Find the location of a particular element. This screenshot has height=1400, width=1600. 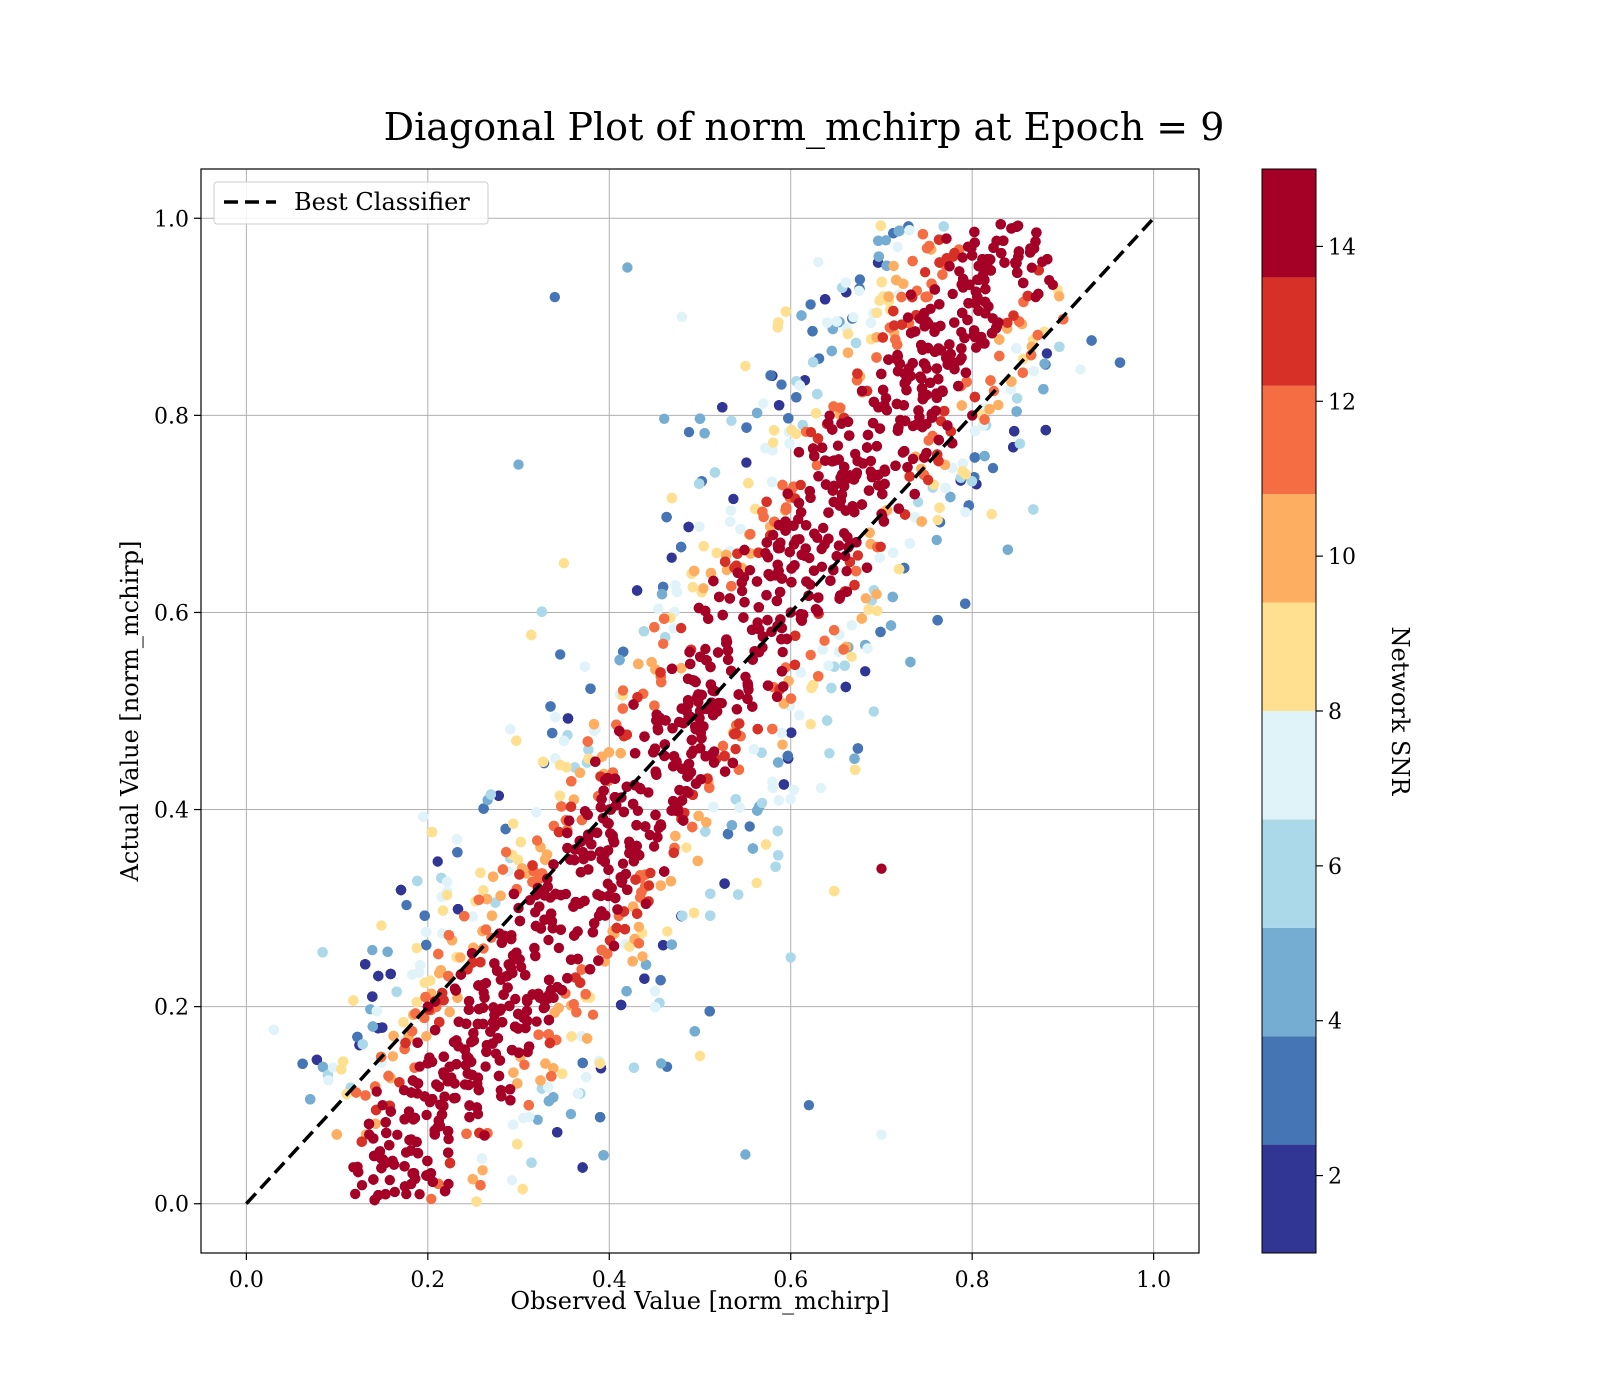

colorbar-tick-label: 6 is located at coordinates (1335, 867).